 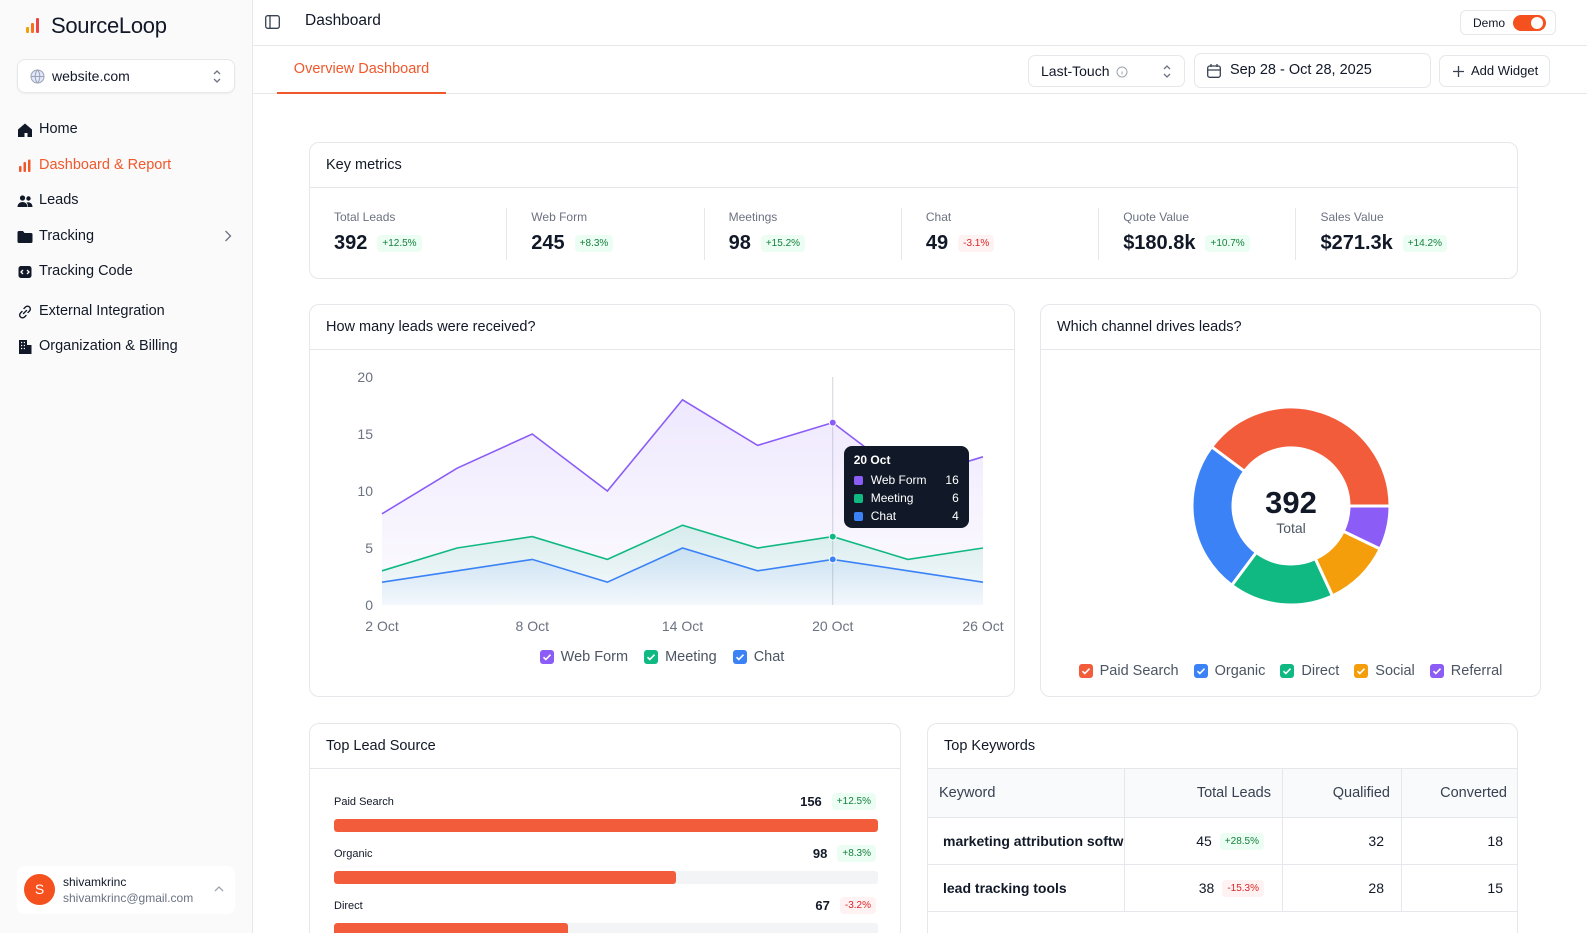 What do you see at coordinates (272, 22) in the screenshot?
I see `sidebar-toggle` at bounding box center [272, 22].